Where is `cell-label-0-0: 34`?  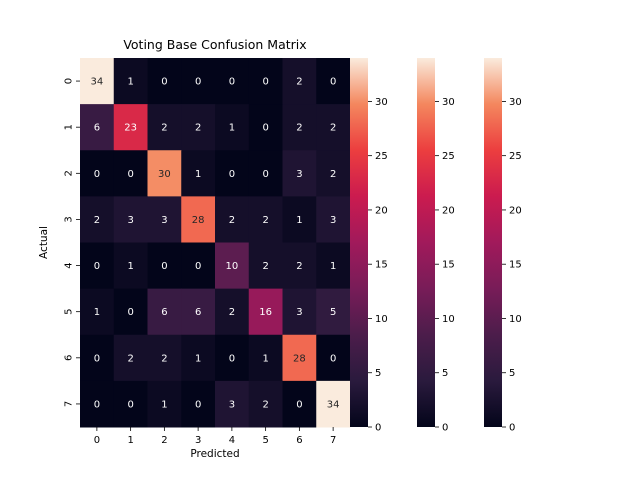 cell-label-0-0: 34 is located at coordinates (97, 82).